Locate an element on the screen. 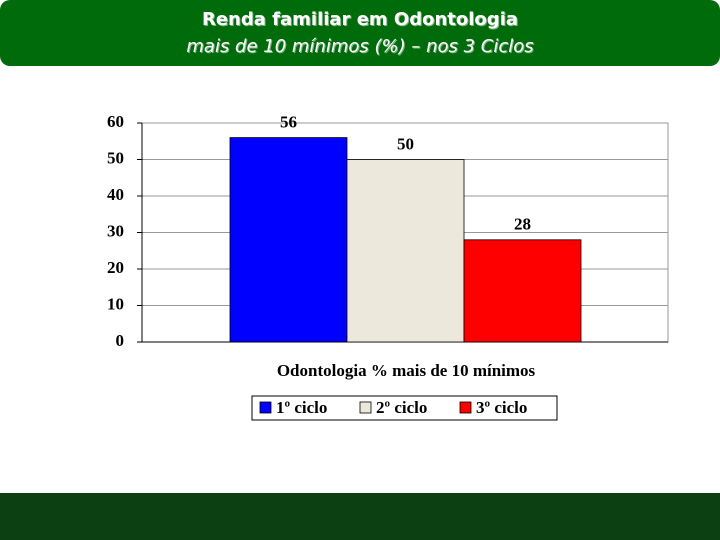 The image size is (720, 540). y-tick-label: 40 is located at coordinates (115, 194).